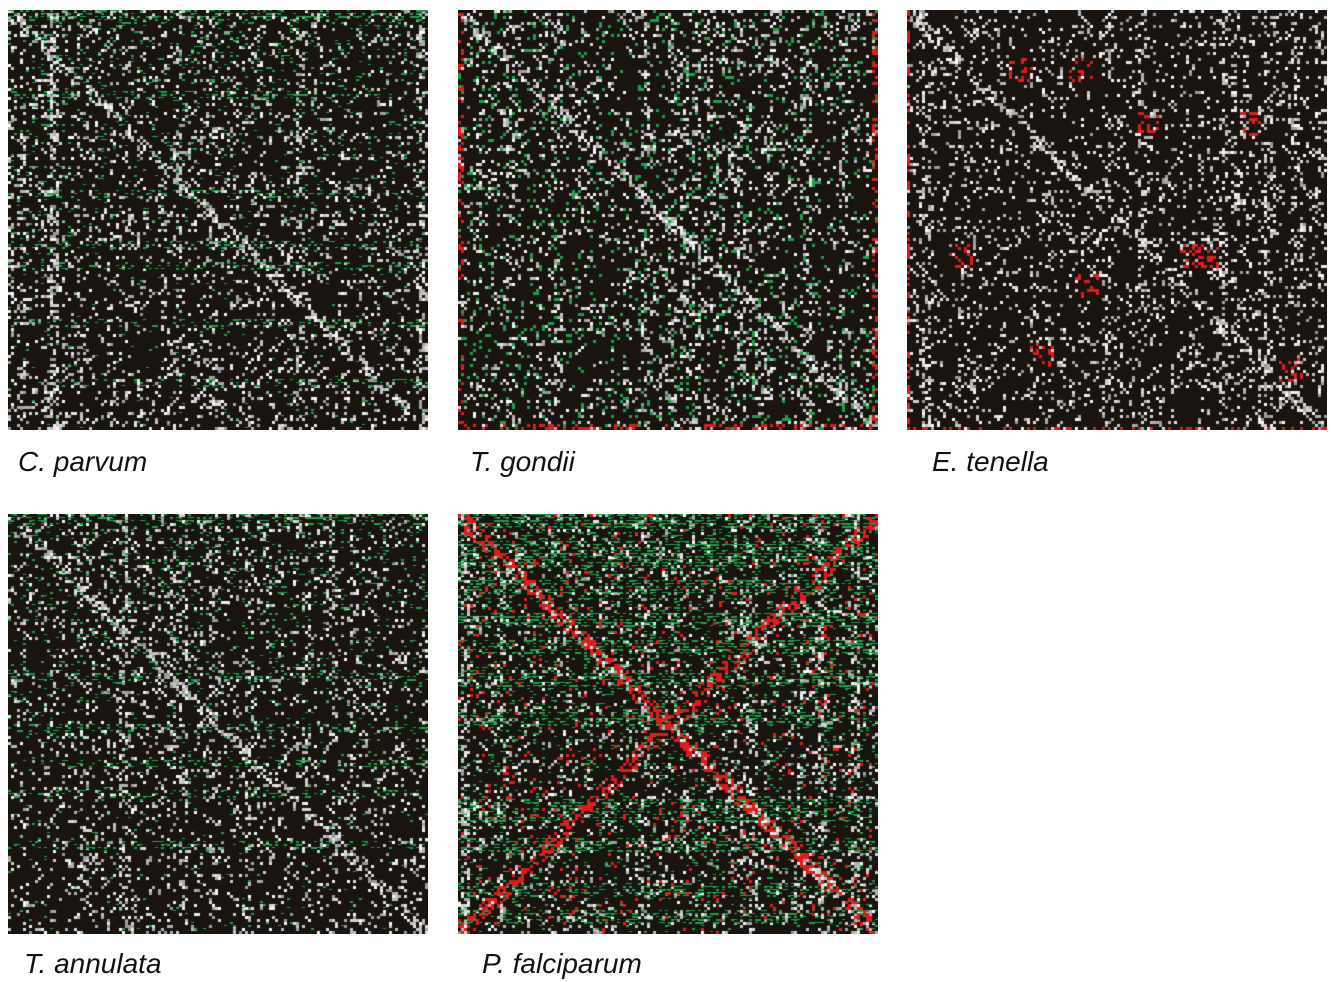  Describe the element at coordinates (990, 461) in the screenshot. I see `panel-caption: E. tenella` at that location.